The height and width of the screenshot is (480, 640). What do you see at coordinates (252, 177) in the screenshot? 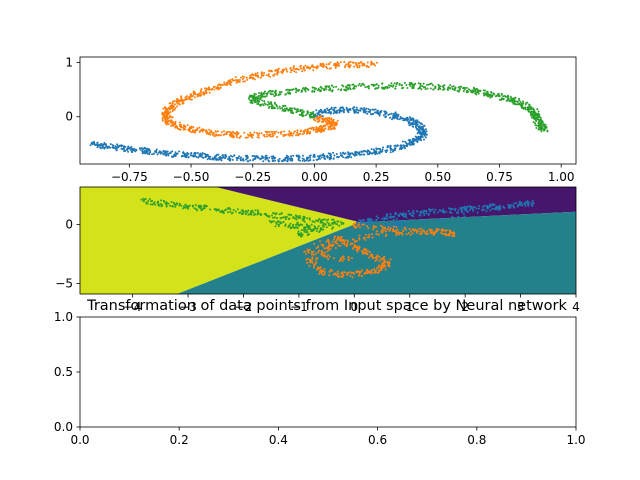
I see `x-tick-label: −0.25` at bounding box center [252, 177].